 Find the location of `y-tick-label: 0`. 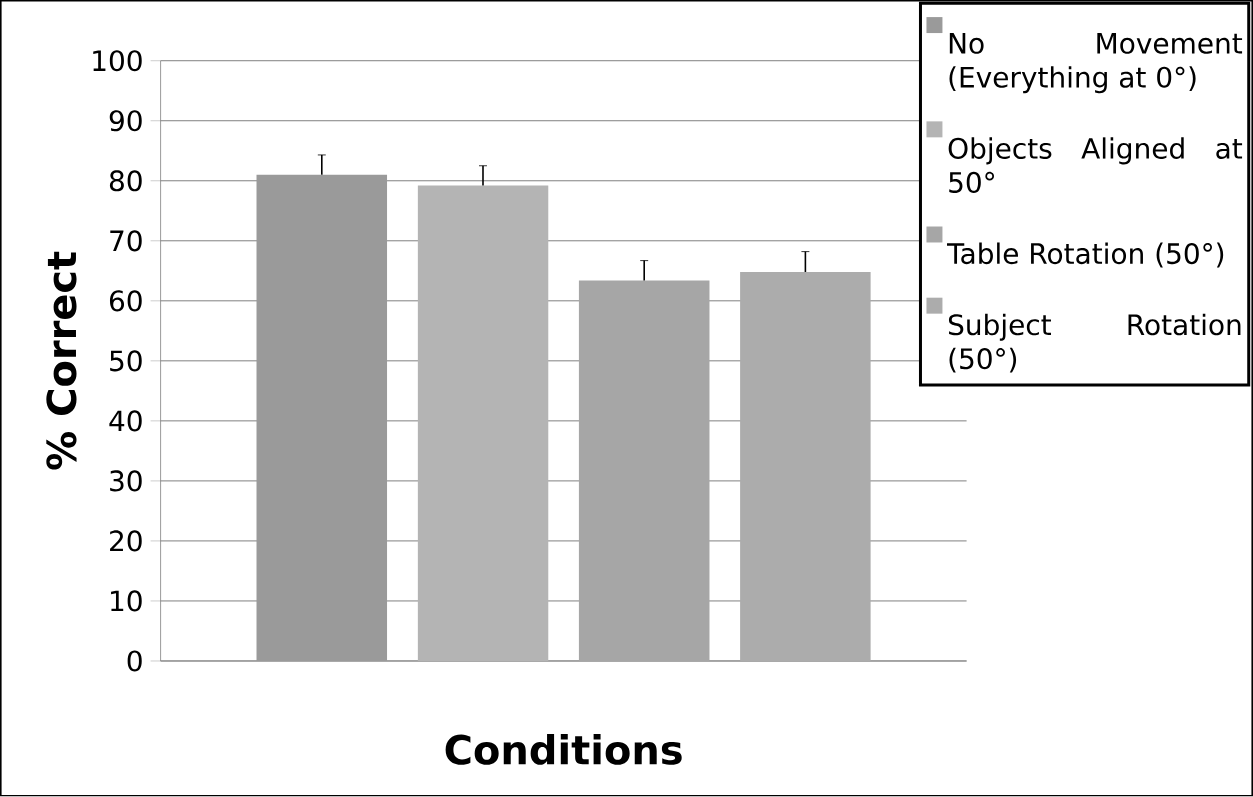

y-tick-label: 0 is located at coordinates (134, 661).